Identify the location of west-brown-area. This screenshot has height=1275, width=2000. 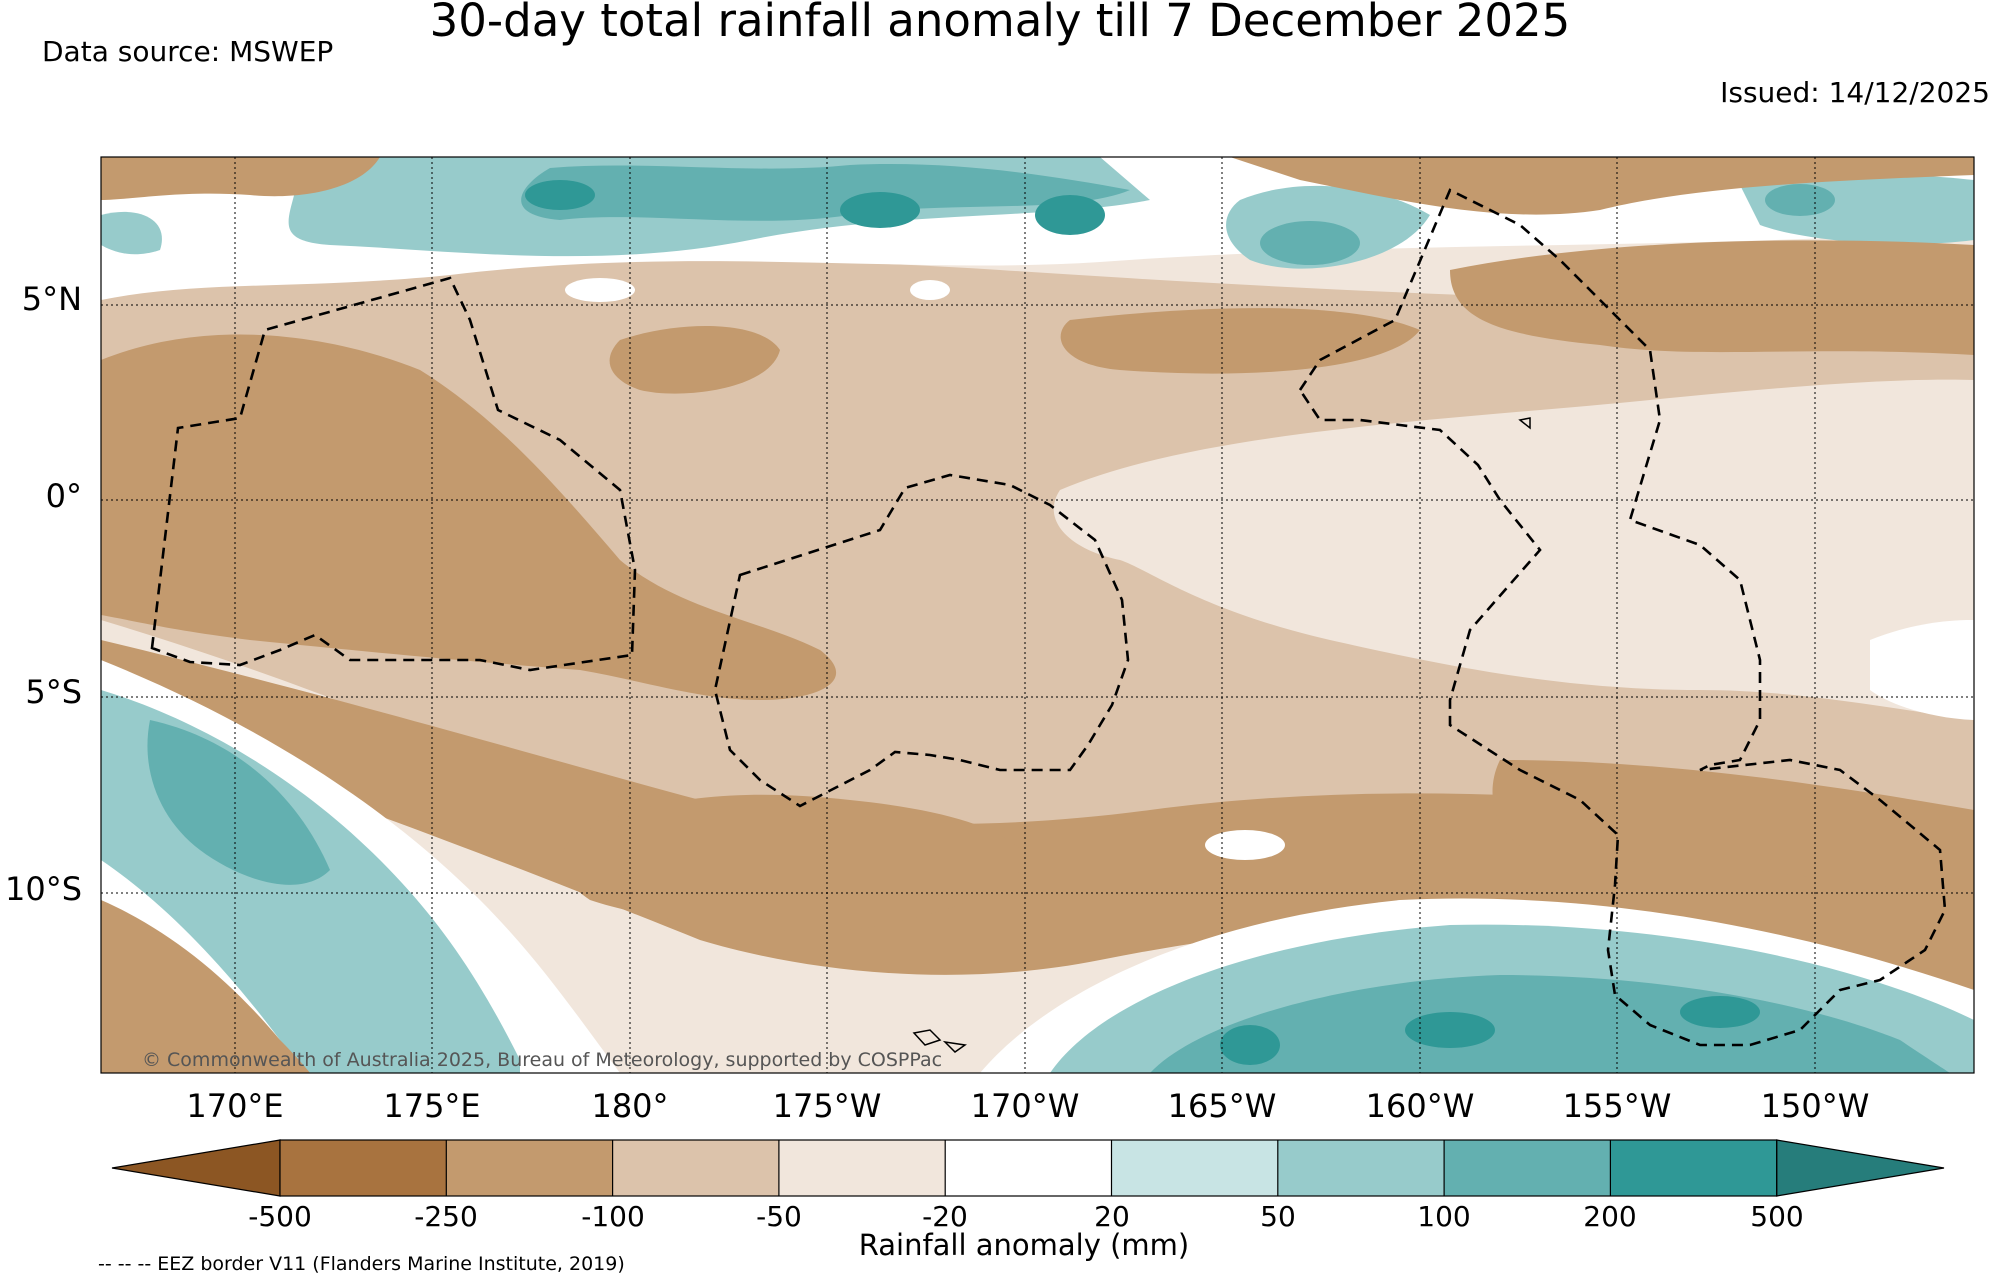
(469, 517).